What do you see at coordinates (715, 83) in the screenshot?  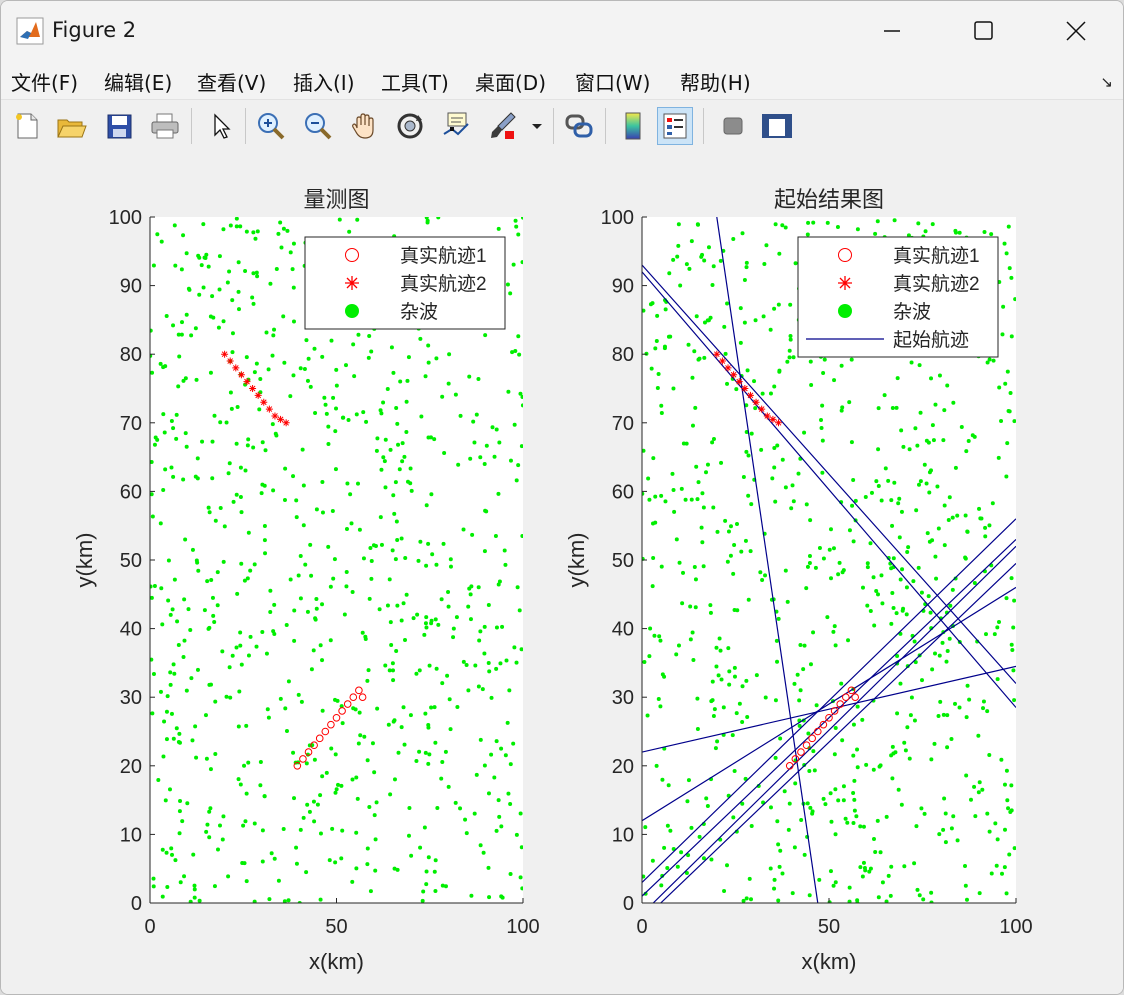 I see `menu-help: 帮助(H)` at bounding box center [715, 83].